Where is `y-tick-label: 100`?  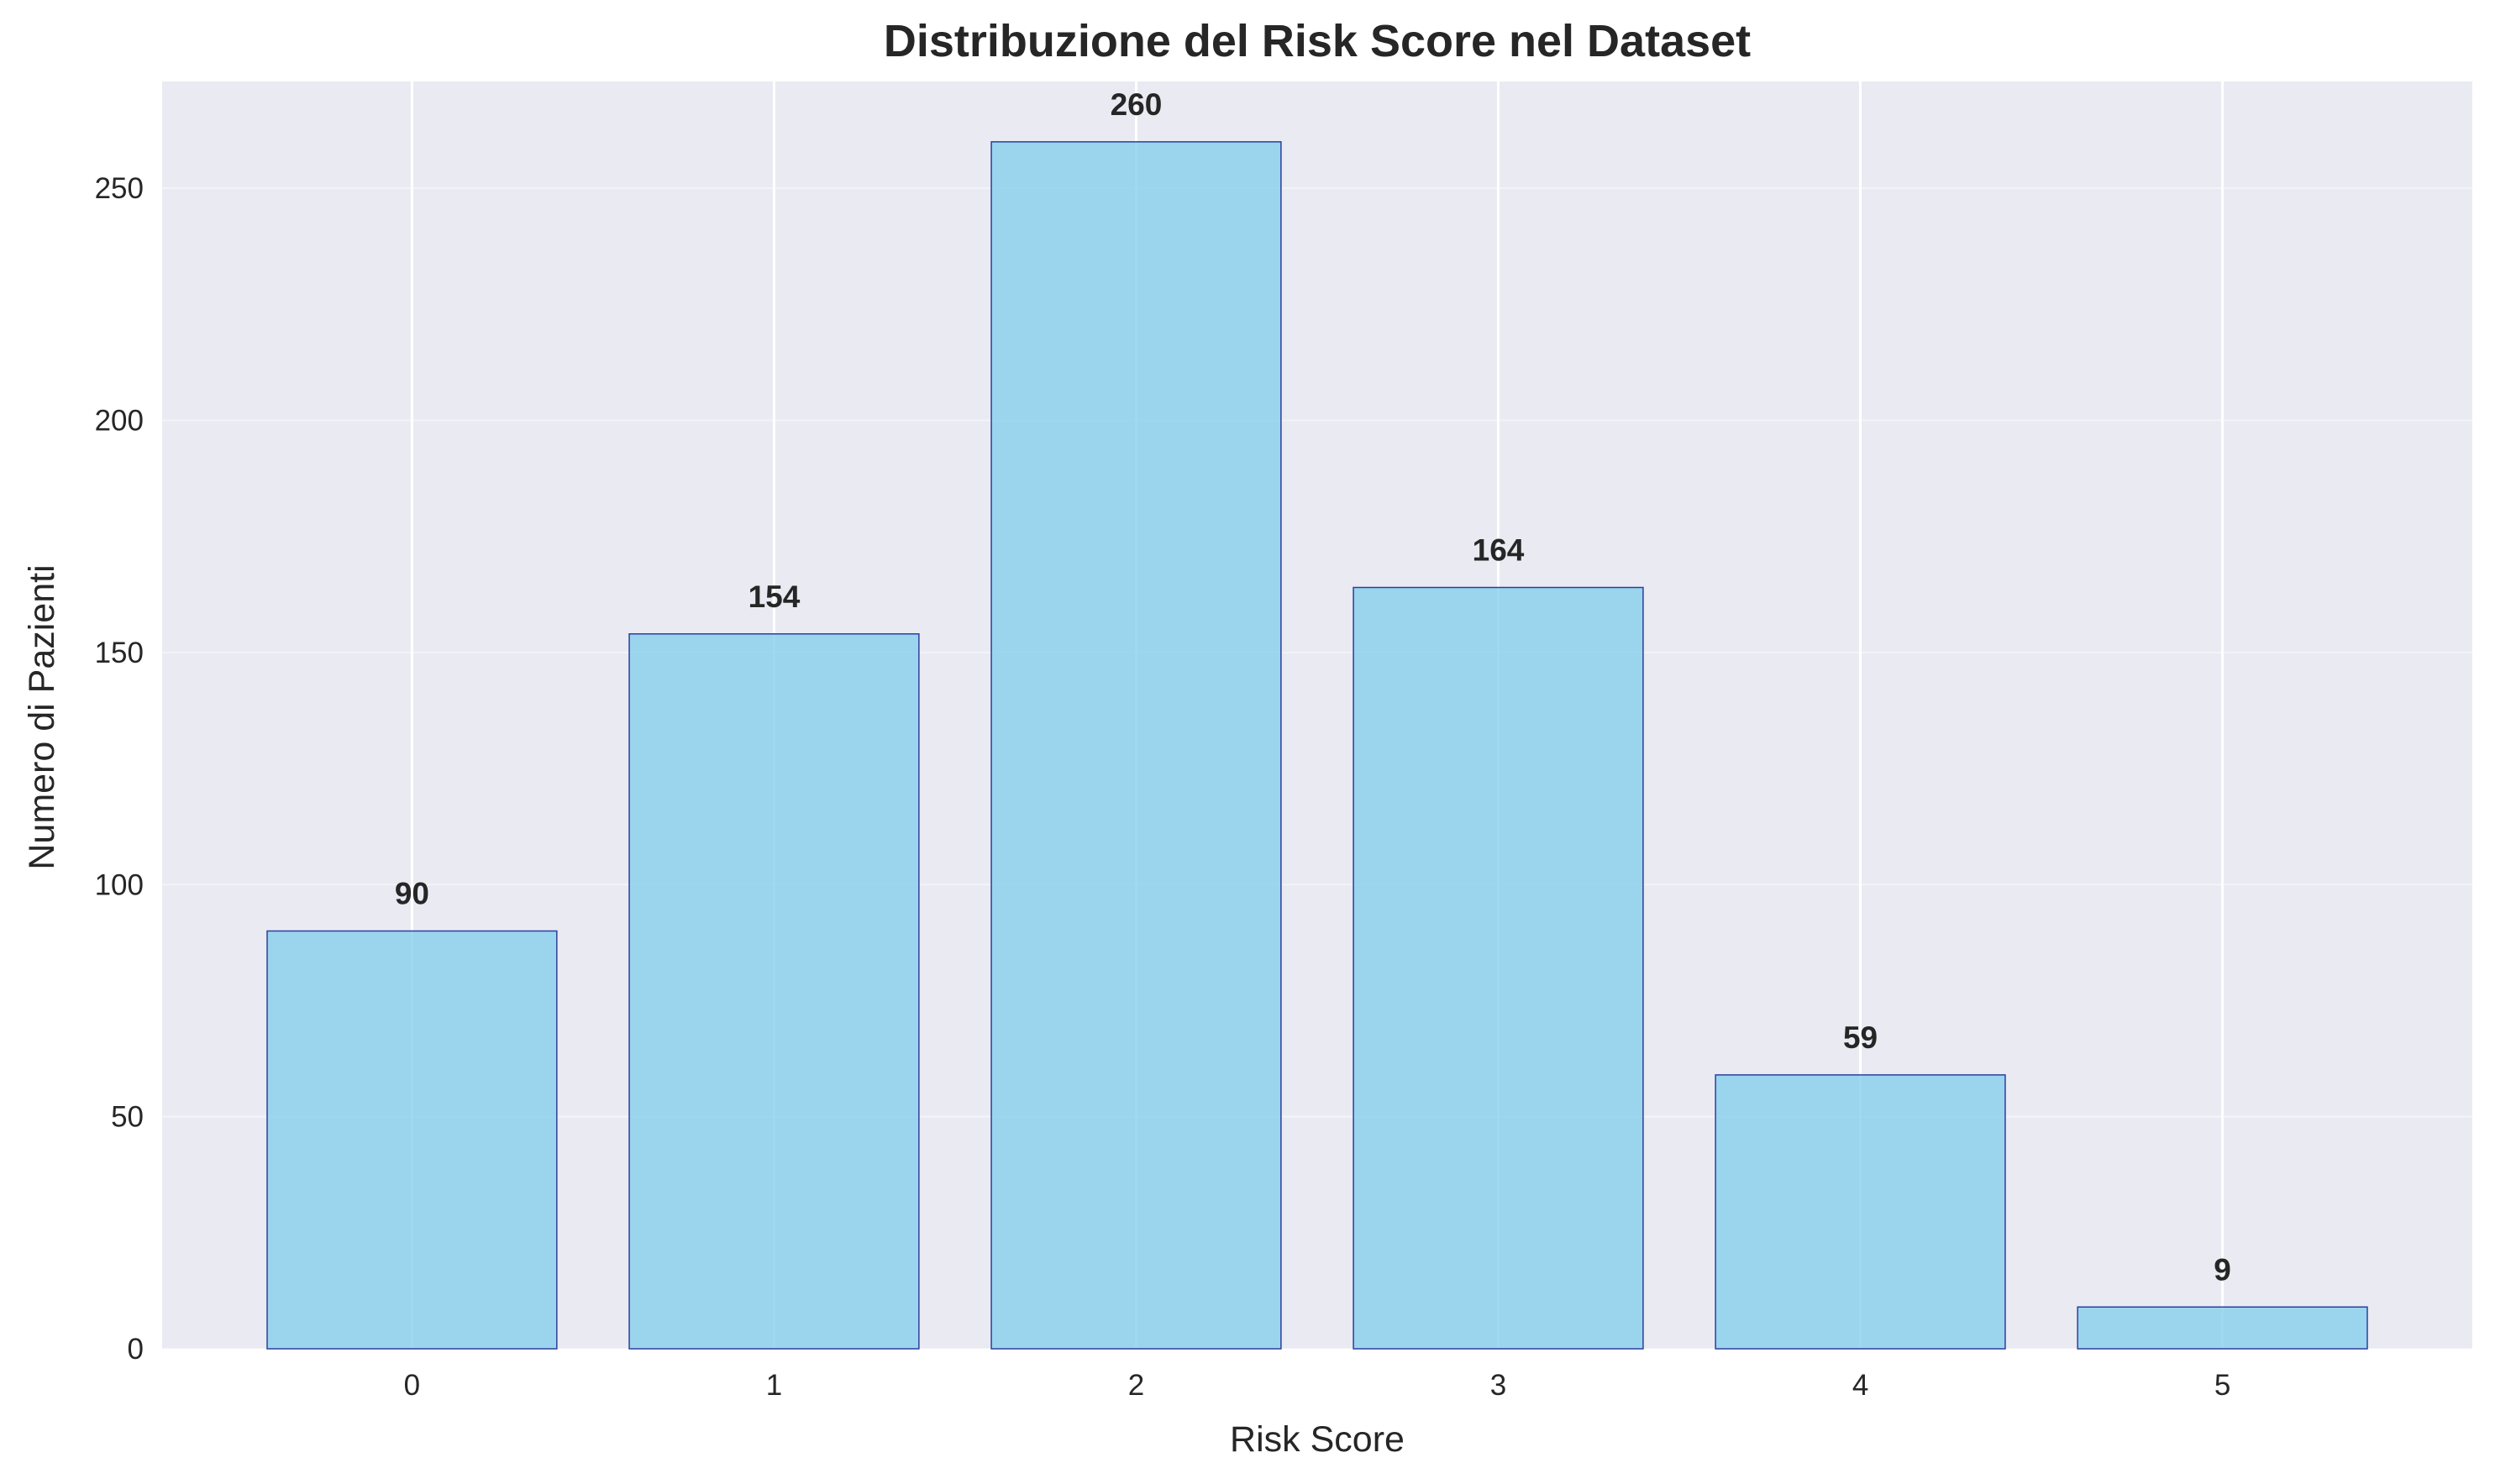
y-tick-label: 100 is located at coordinates (120, 885).